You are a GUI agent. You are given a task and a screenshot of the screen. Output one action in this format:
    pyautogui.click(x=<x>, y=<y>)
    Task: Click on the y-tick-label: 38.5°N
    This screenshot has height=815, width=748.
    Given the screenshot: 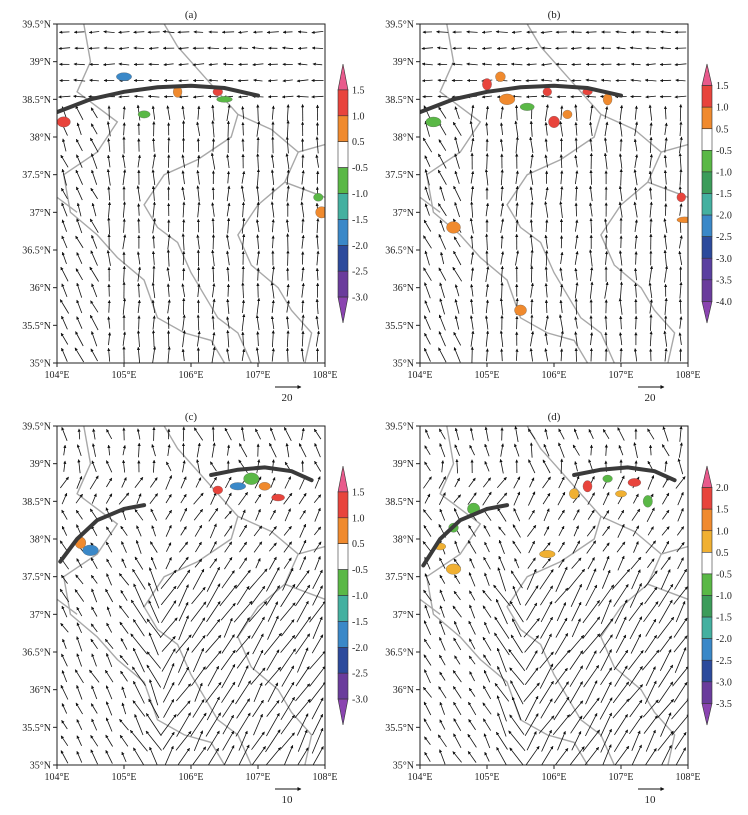 What is the action you would take?
    pyautogui.click(x=399, y=100)
    